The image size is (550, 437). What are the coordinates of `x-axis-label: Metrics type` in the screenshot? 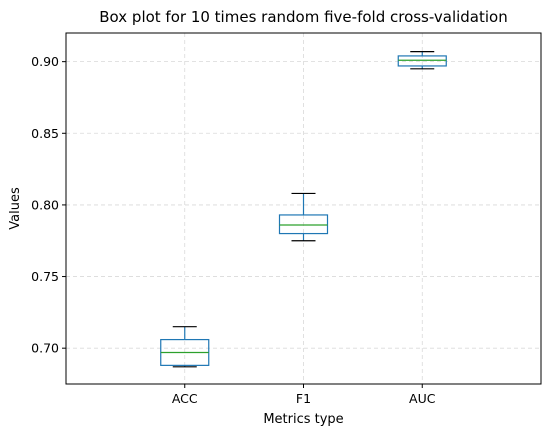 It's located at (303, 419).